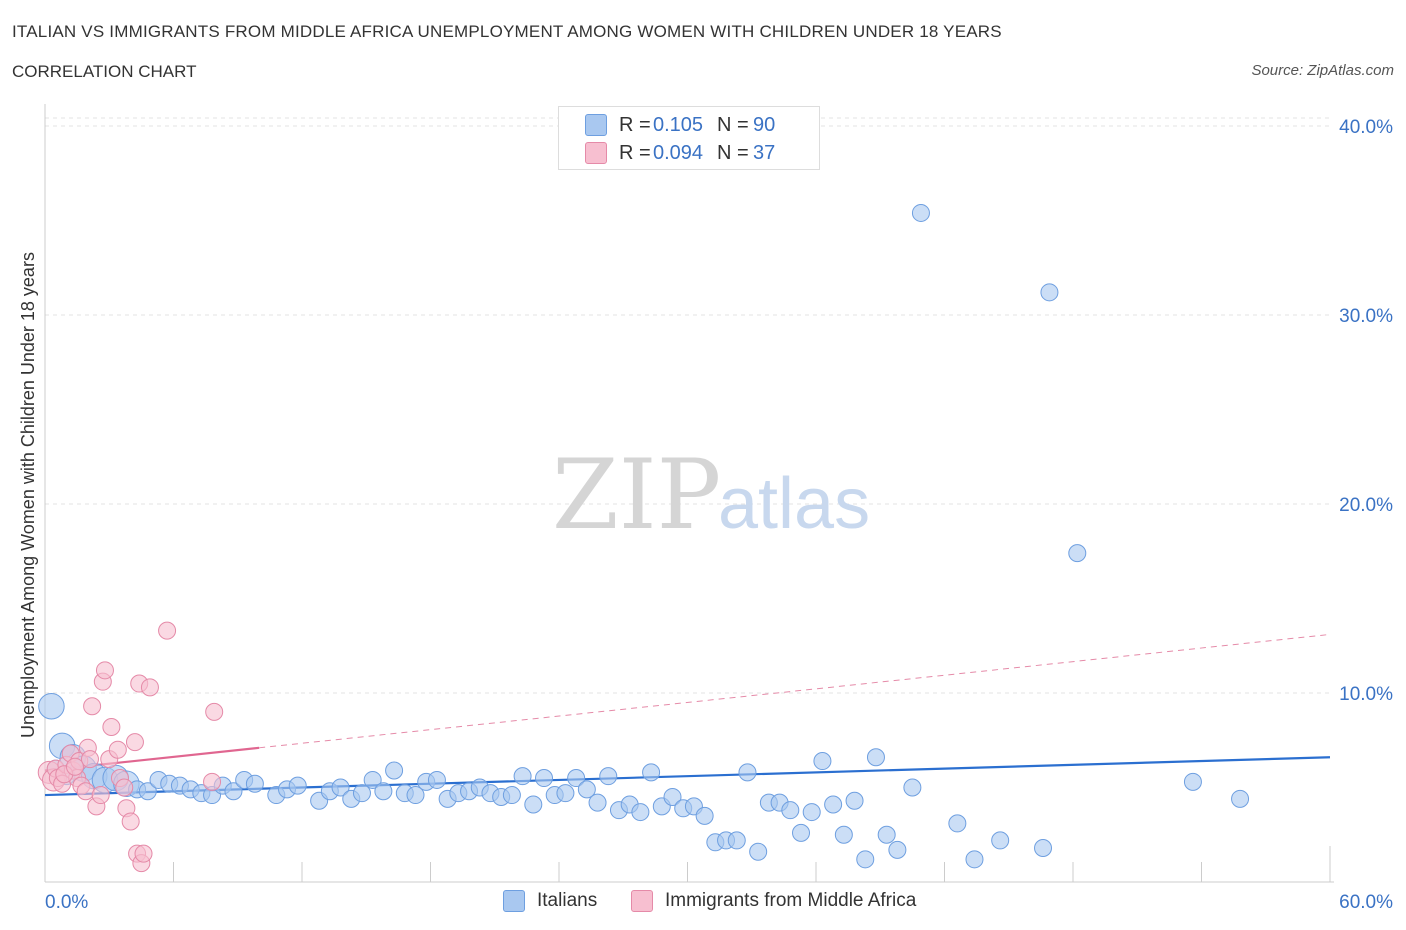  Describe the element at coordinates (794, 504) in the screenshot. I see `watermark-atlas: atlas` at that location.